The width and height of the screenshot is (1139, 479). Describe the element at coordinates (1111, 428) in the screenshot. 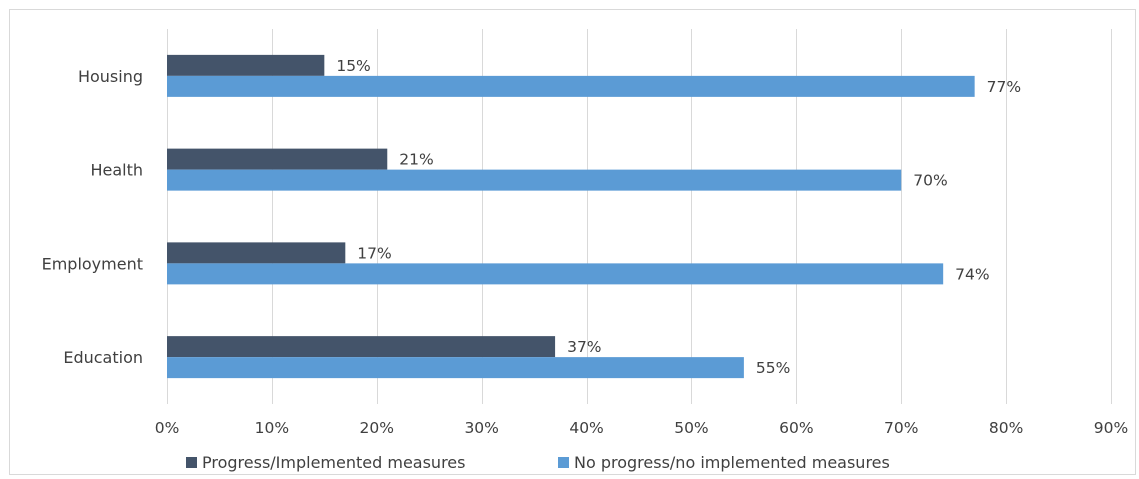

I see `x-tick-label: 90%` at that location.